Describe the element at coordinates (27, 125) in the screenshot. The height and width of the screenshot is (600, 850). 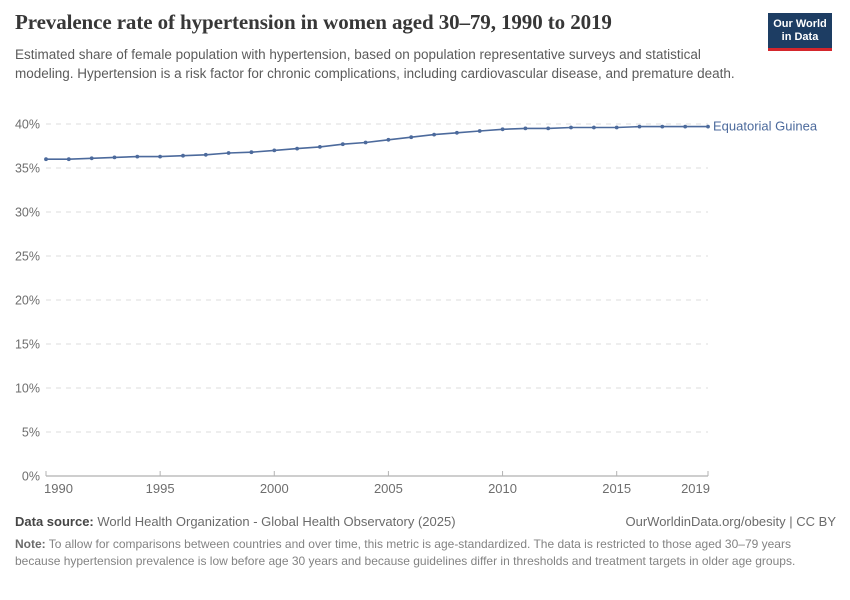
I see `y-axis-label: 40%` at that location.